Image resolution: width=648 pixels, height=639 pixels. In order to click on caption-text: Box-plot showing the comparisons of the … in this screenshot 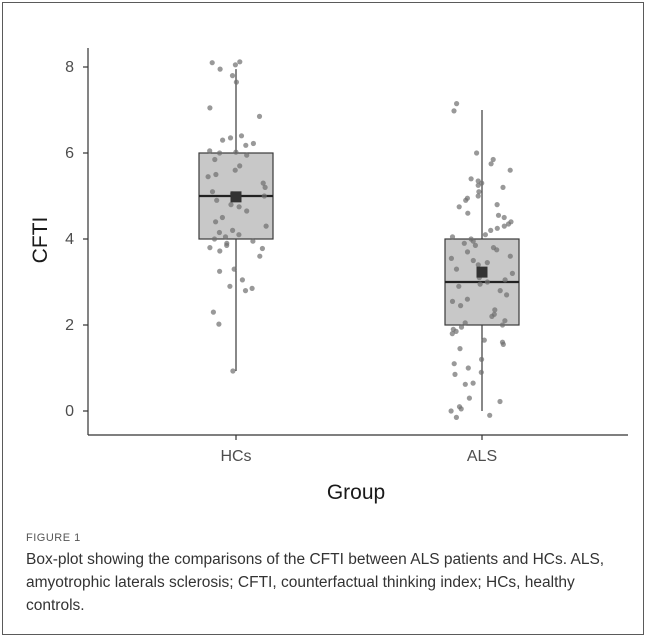, I will do `click(315, 582)`.